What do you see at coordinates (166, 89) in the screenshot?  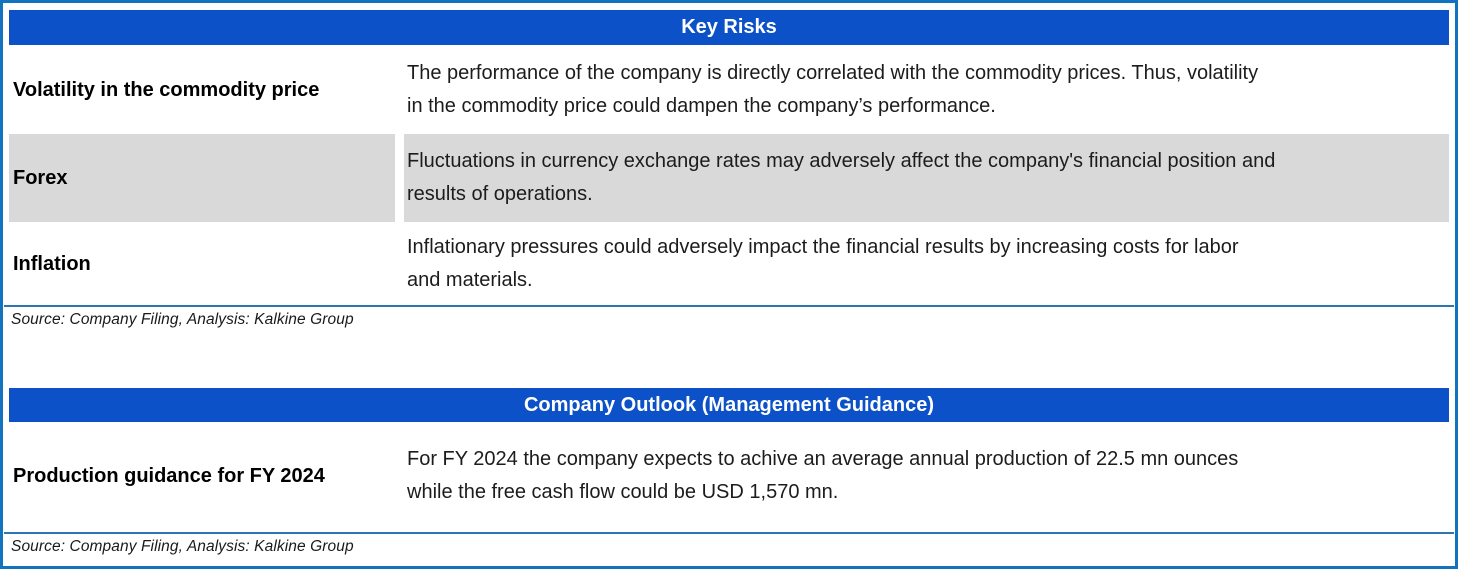 I see `risk-label-volatility: Volatility in the commodity price` at bounding box center [166, 89].